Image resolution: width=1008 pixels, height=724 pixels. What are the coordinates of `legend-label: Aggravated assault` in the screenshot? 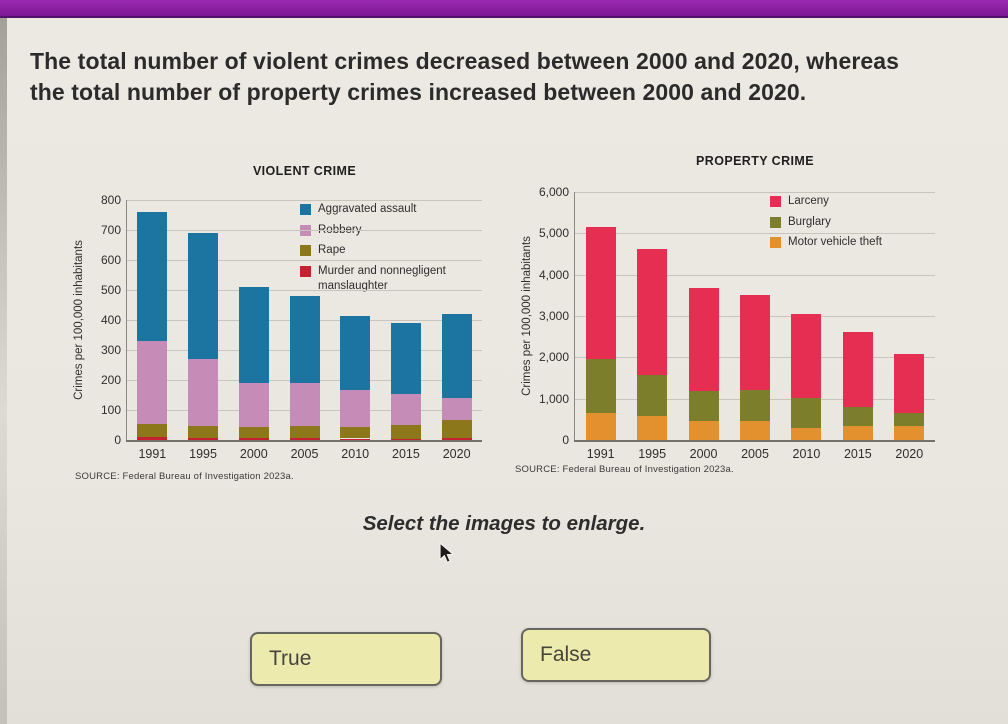 It's located at (367, 209).